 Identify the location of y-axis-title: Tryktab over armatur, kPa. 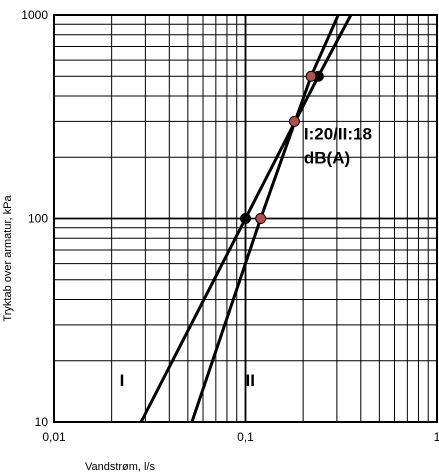
(8, 258).